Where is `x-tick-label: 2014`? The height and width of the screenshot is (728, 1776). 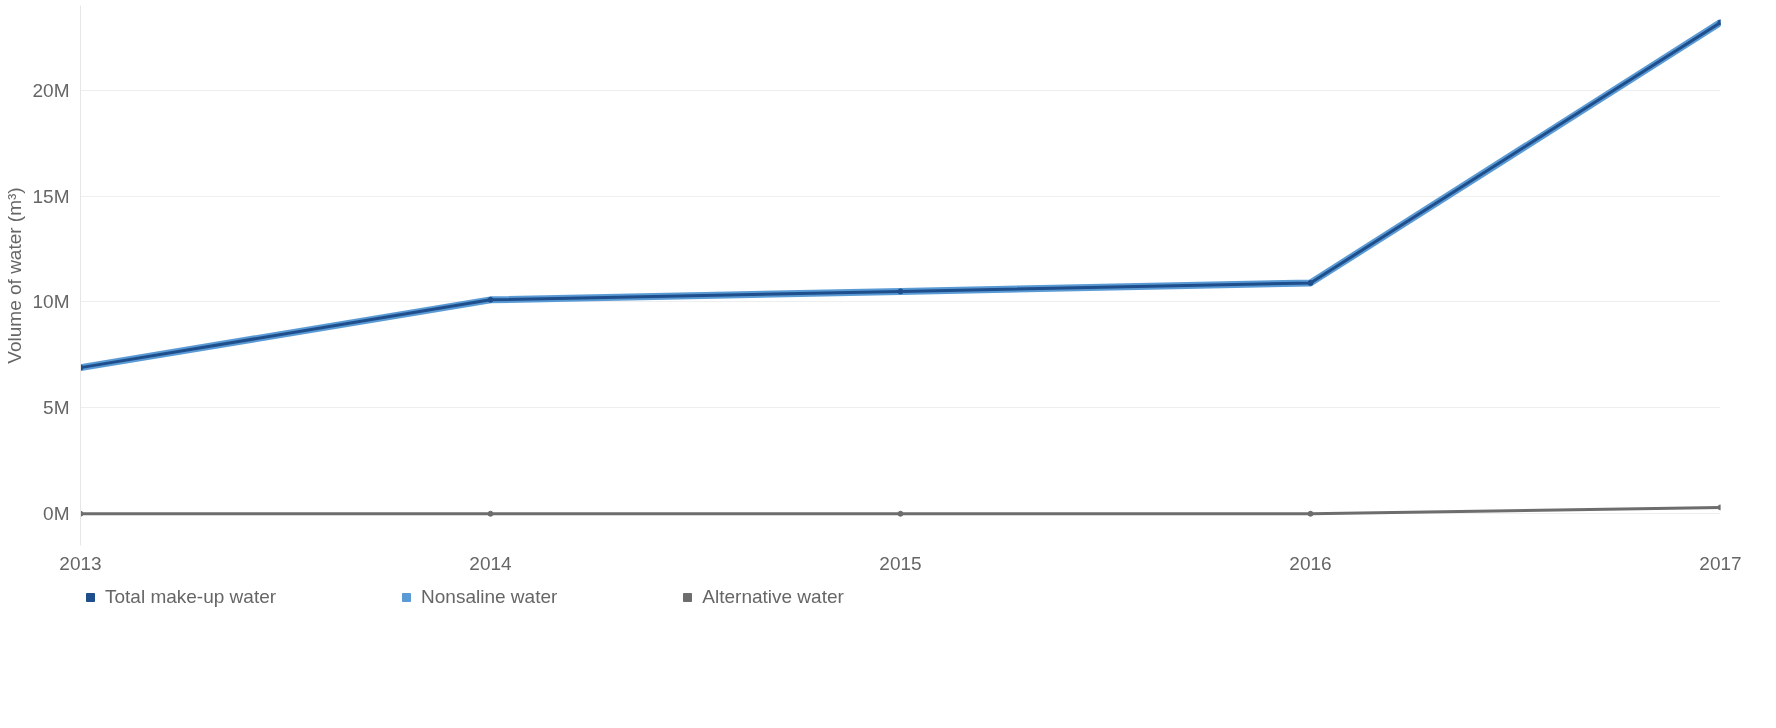 x-tick-label: 2014 is located at coordinates (491, 563).